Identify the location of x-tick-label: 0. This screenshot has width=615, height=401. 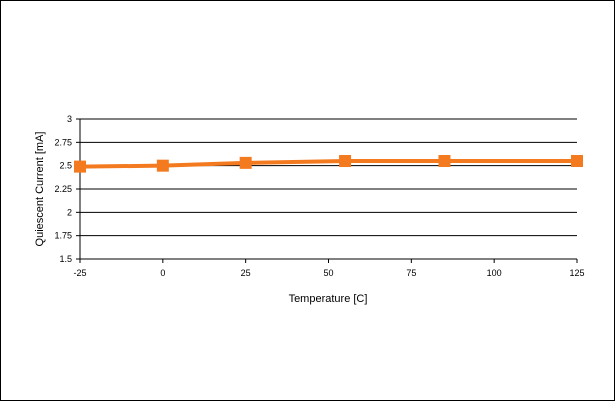
(162, 273).